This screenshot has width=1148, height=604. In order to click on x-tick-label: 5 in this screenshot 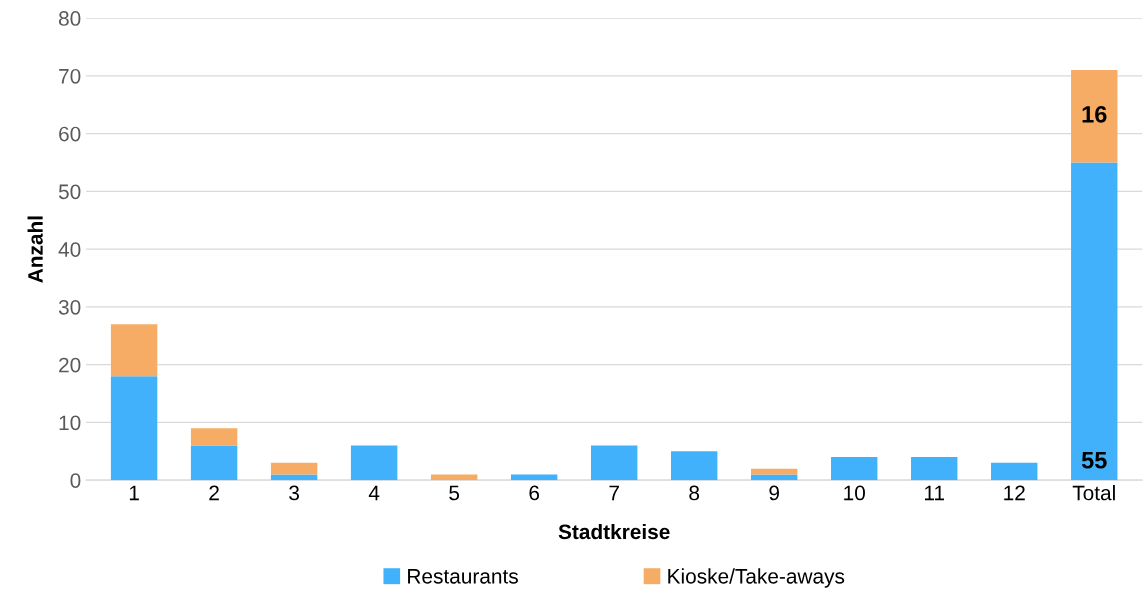, I will do `click(454, 493)`.